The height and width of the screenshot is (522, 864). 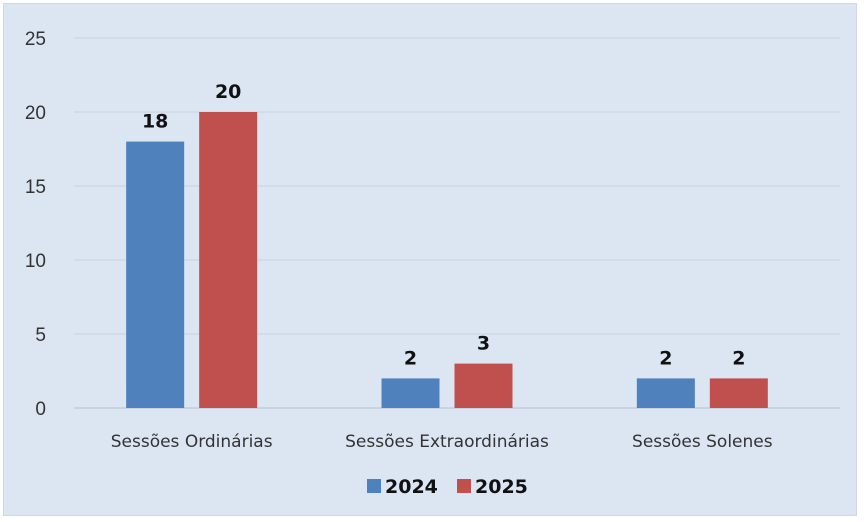 I want to click on legend-swatch-2025, so click(x=464, y=486).